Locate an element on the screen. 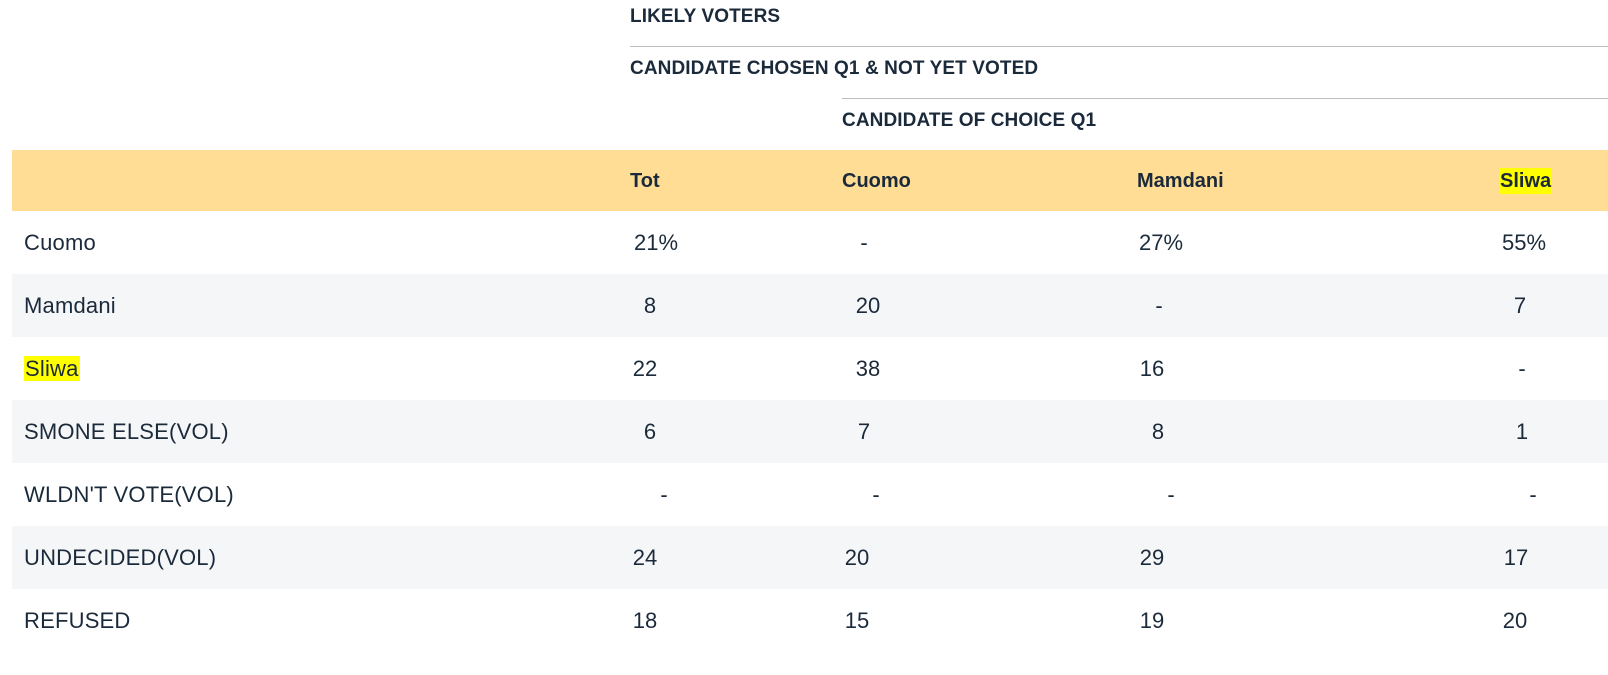 The image size is (1608, 675). column-header-tot: Tot is located at coordinates (645, 181).